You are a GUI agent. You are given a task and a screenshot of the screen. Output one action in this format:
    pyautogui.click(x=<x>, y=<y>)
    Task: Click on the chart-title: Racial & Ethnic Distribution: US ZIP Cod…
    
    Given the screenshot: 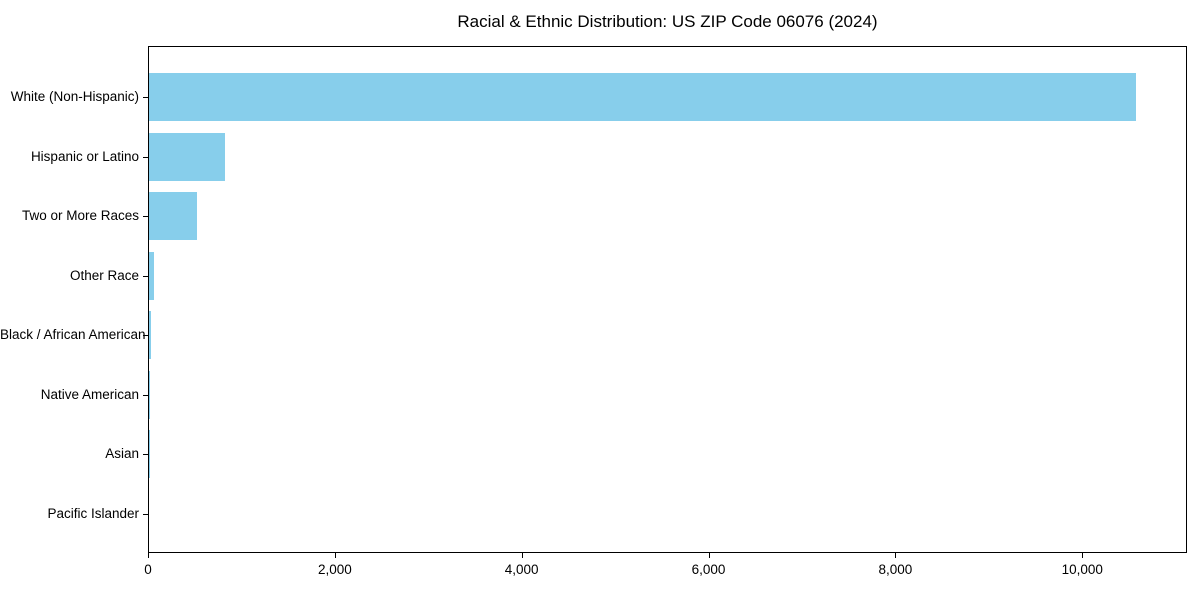 What is the action you would take?
    pyautogui.click(x=667, y=21)
    